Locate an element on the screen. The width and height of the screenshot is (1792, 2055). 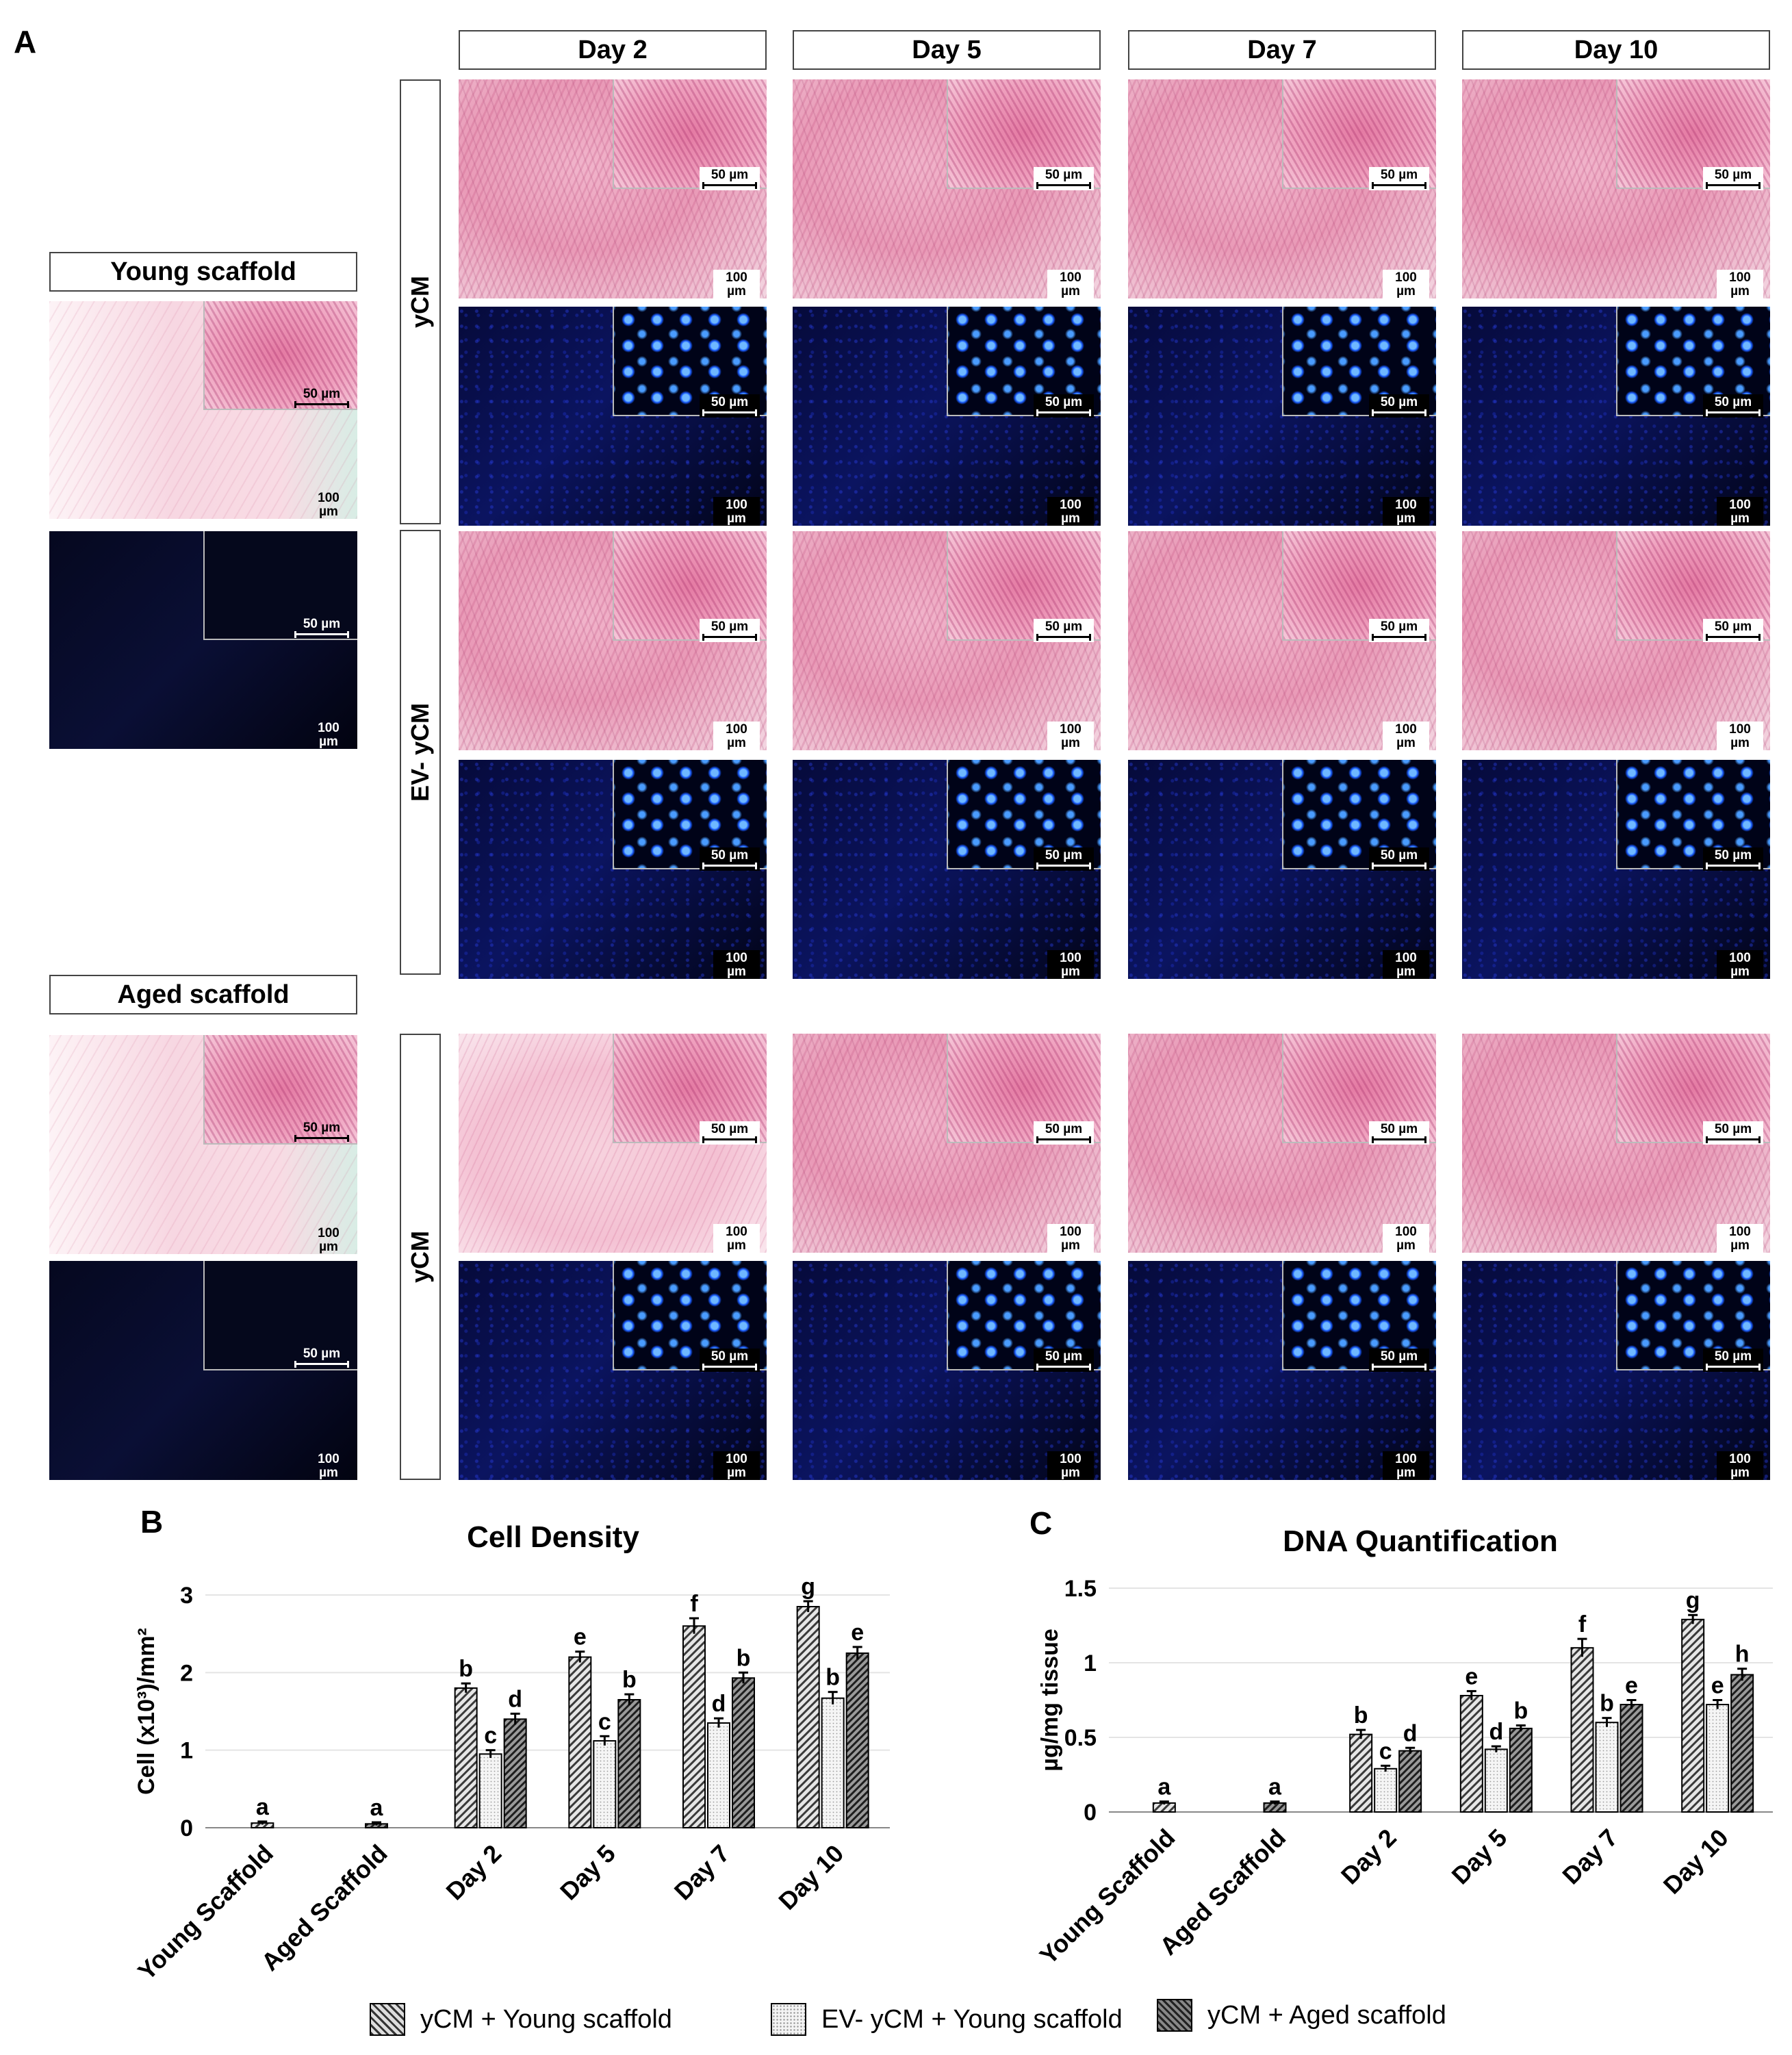
significance-label: e is located at coordinates (580, 1637).